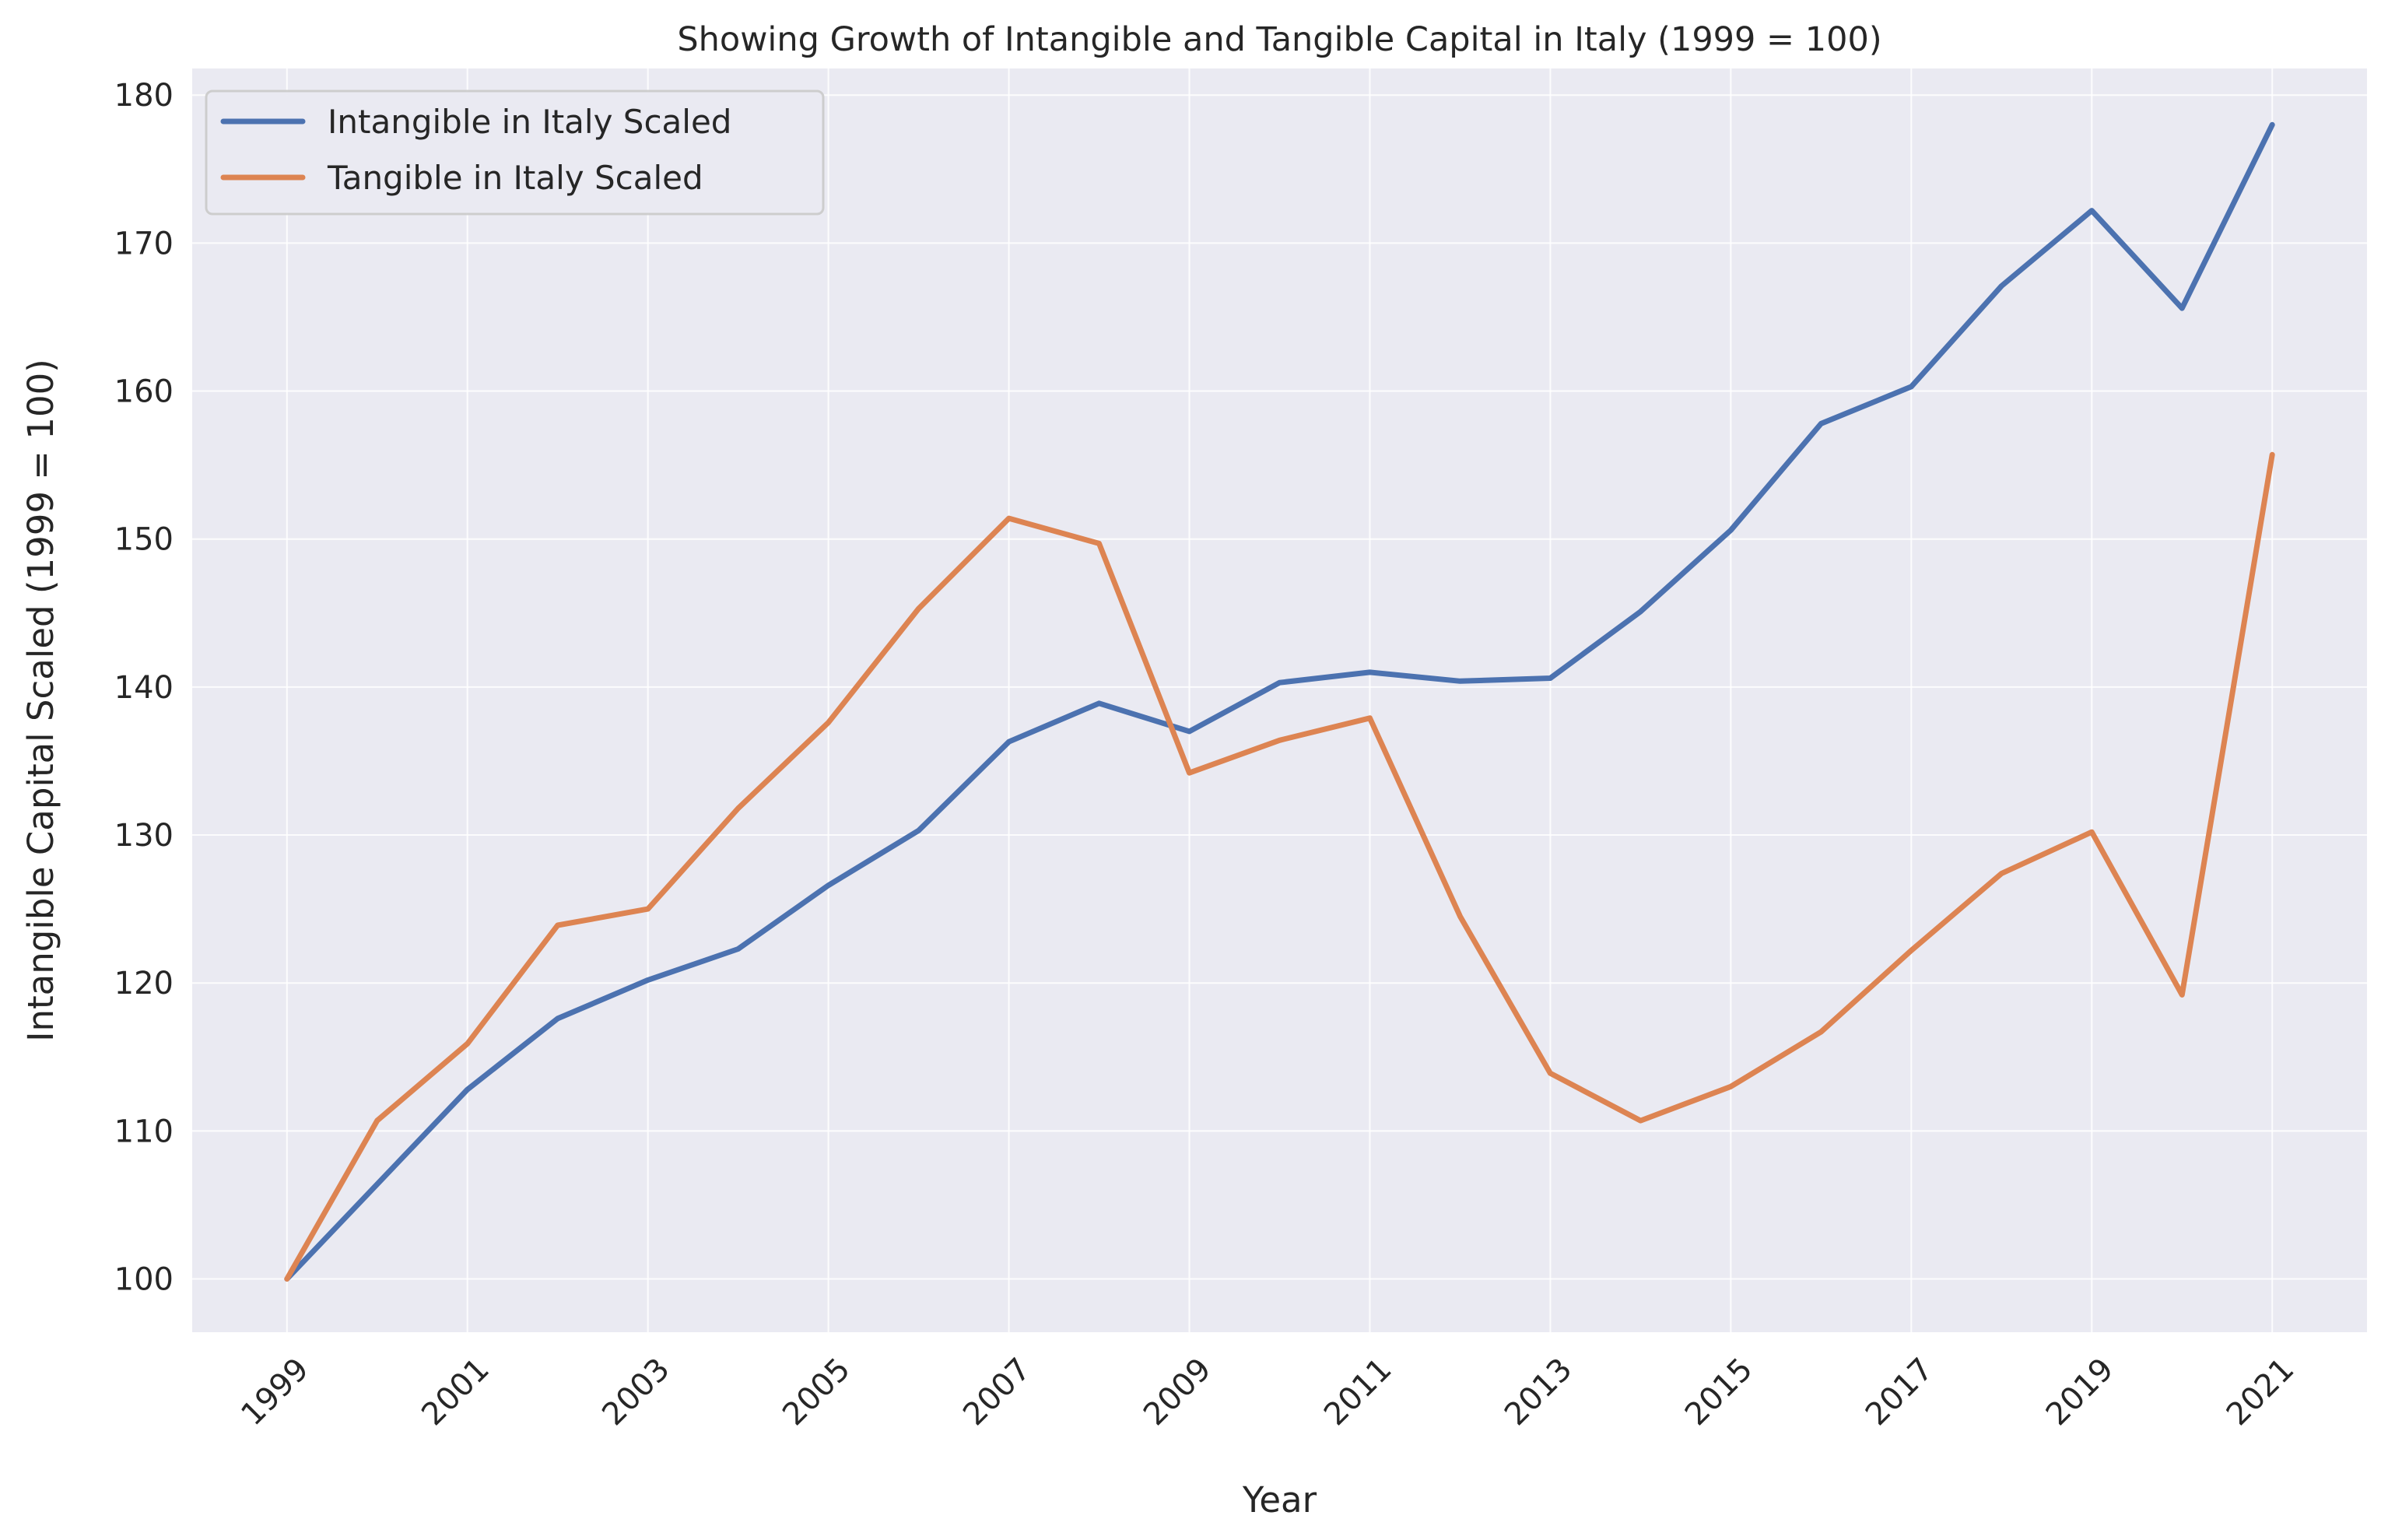 Image resolution: width=2381 pixels, height=1540 pixels. I want to click on x-tick-label: 2003, so click(636, 1392).